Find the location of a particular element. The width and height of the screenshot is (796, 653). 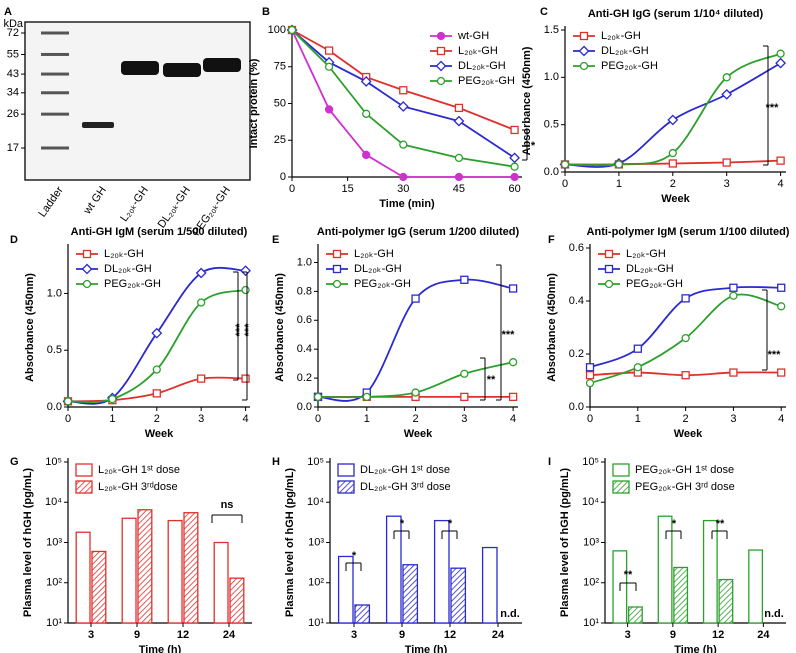

y-tick-label: 10⁴ is located at coordinates (590, 502).